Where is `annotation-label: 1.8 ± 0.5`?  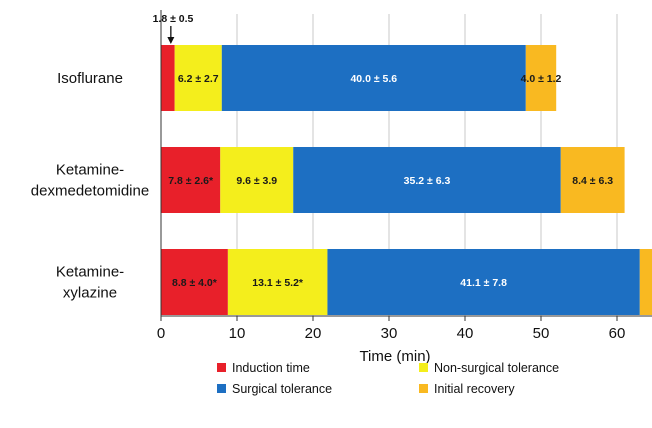 annotation-label: 1.8 ± 0.5 is located at coordinates (173, 19).